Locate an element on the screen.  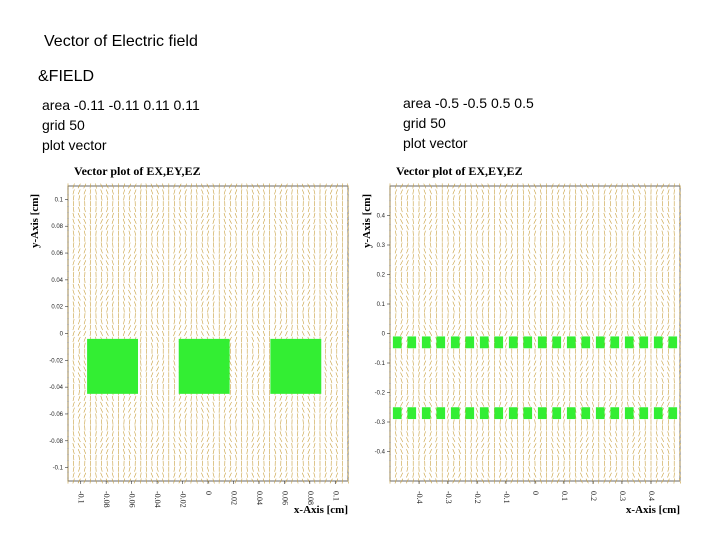
x-tick-label: -0.2 is located at coordinates (477, 497).